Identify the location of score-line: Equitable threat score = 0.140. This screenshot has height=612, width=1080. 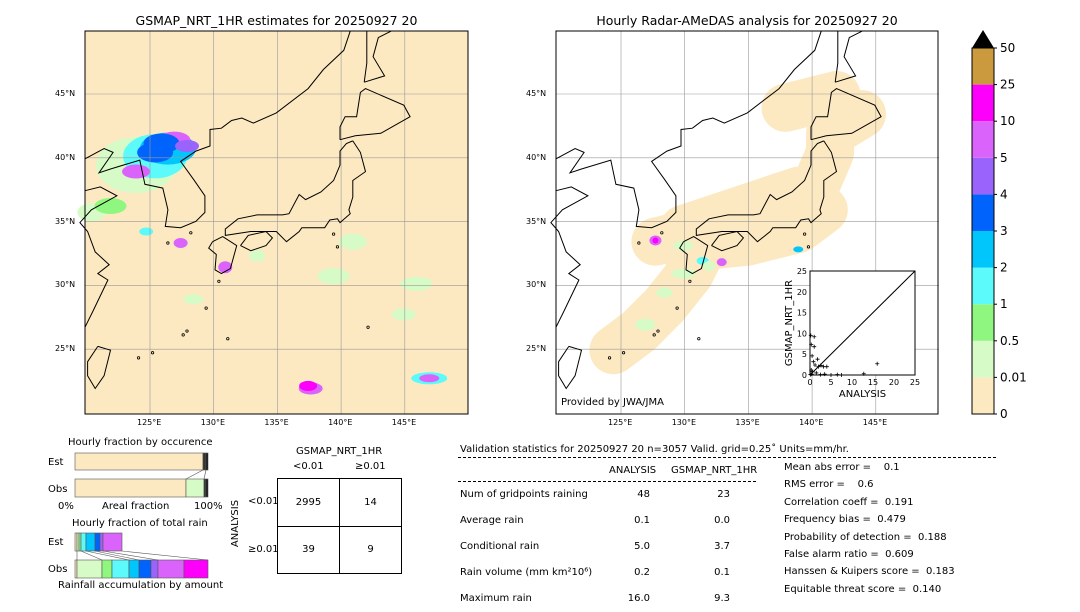
(863, 589).